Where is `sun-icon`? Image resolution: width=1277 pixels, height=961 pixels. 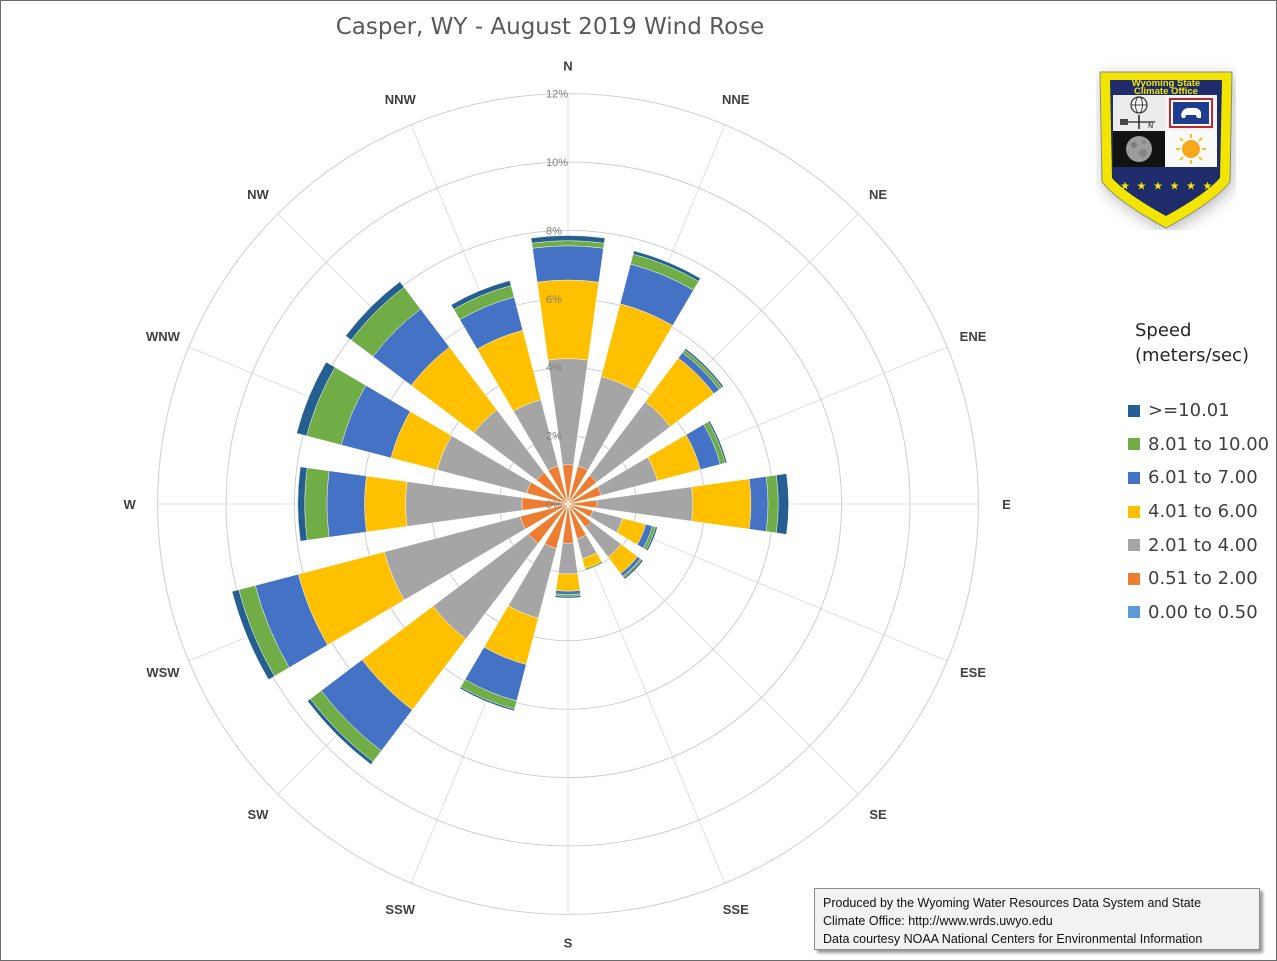 sun-icon is located at coordinates (1191, 149).